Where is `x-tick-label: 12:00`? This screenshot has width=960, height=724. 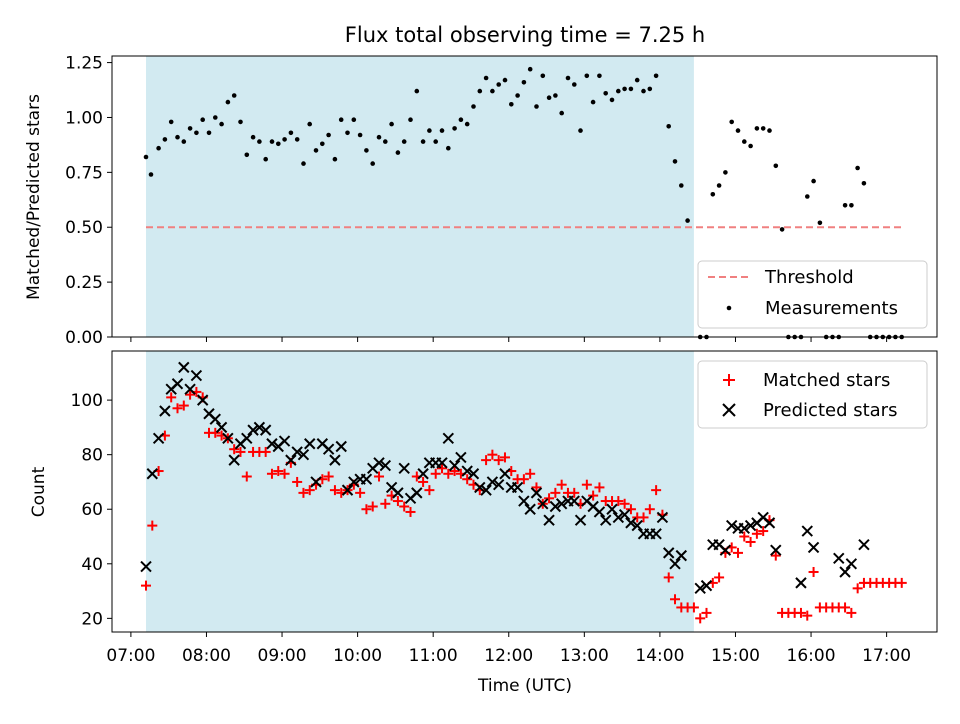 x-tick-label: 12:00 is located at coordinates (508, 656).